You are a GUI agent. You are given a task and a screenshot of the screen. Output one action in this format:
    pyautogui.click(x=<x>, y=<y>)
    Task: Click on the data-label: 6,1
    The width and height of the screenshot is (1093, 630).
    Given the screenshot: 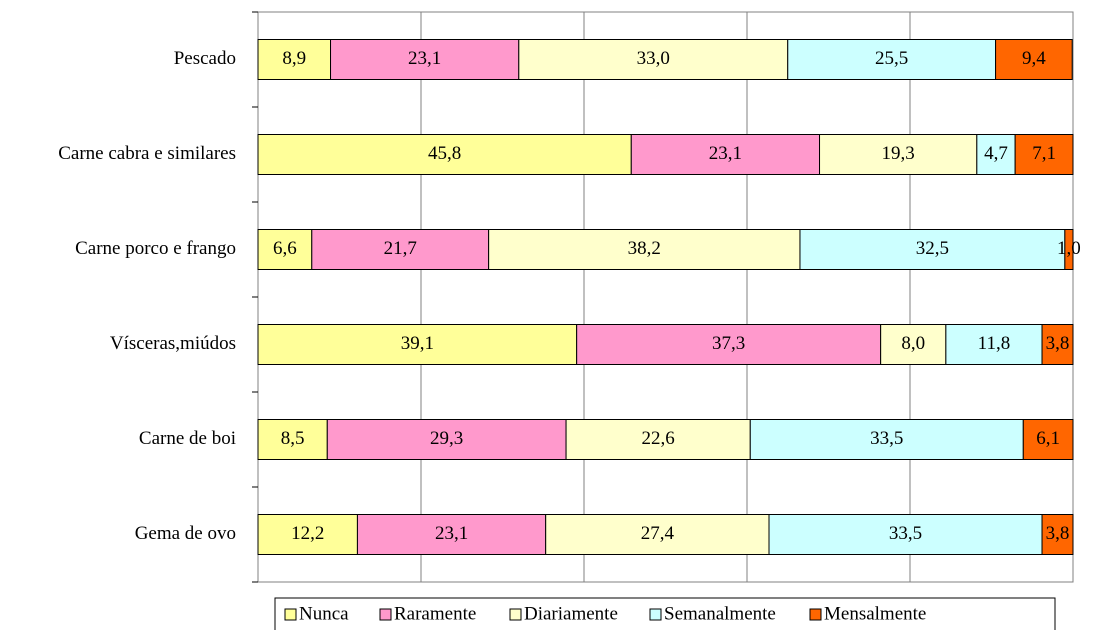 What is the action you would take?
    pyautogui.click(x=1048, y=438)
    